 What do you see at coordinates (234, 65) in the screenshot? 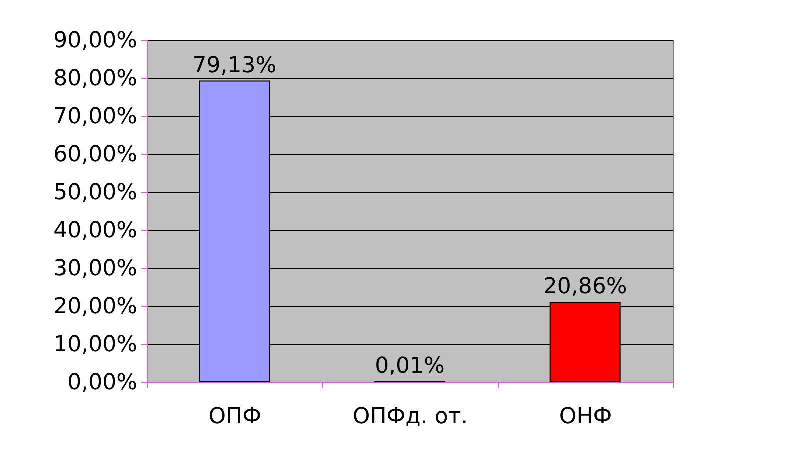
I see `data-label: 79,13%` at bounding box center [234, 65].